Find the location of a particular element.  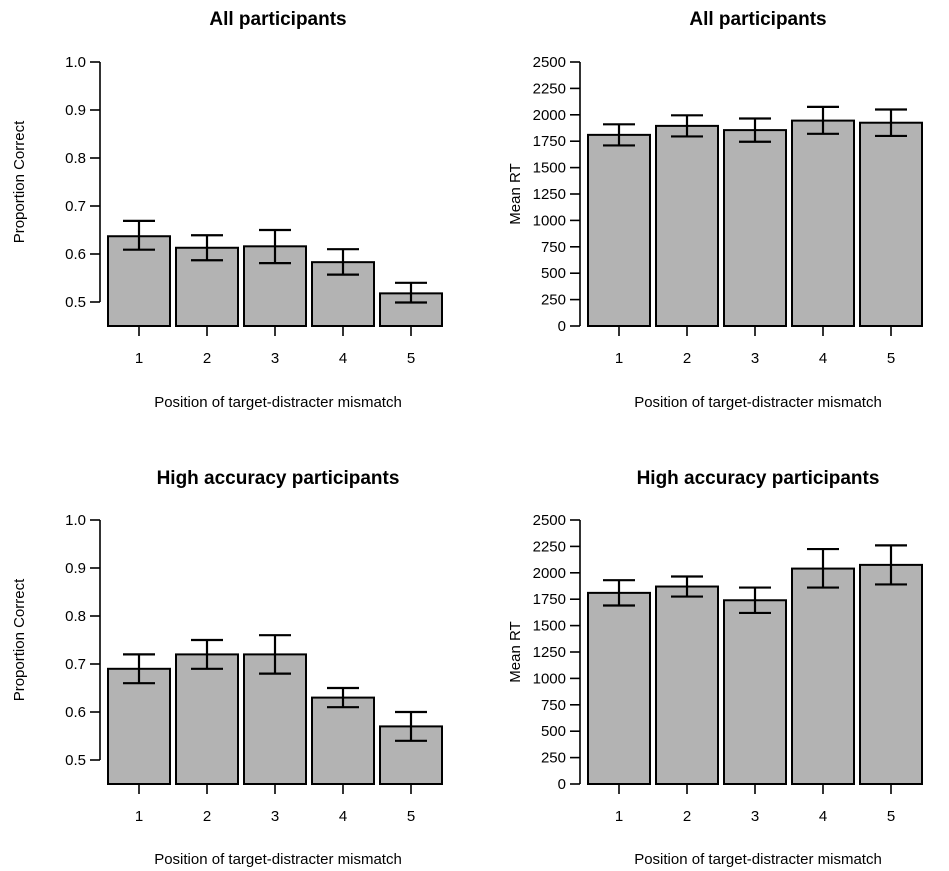

chart-title: High accuracy participants is located at coordinates (278, 478).